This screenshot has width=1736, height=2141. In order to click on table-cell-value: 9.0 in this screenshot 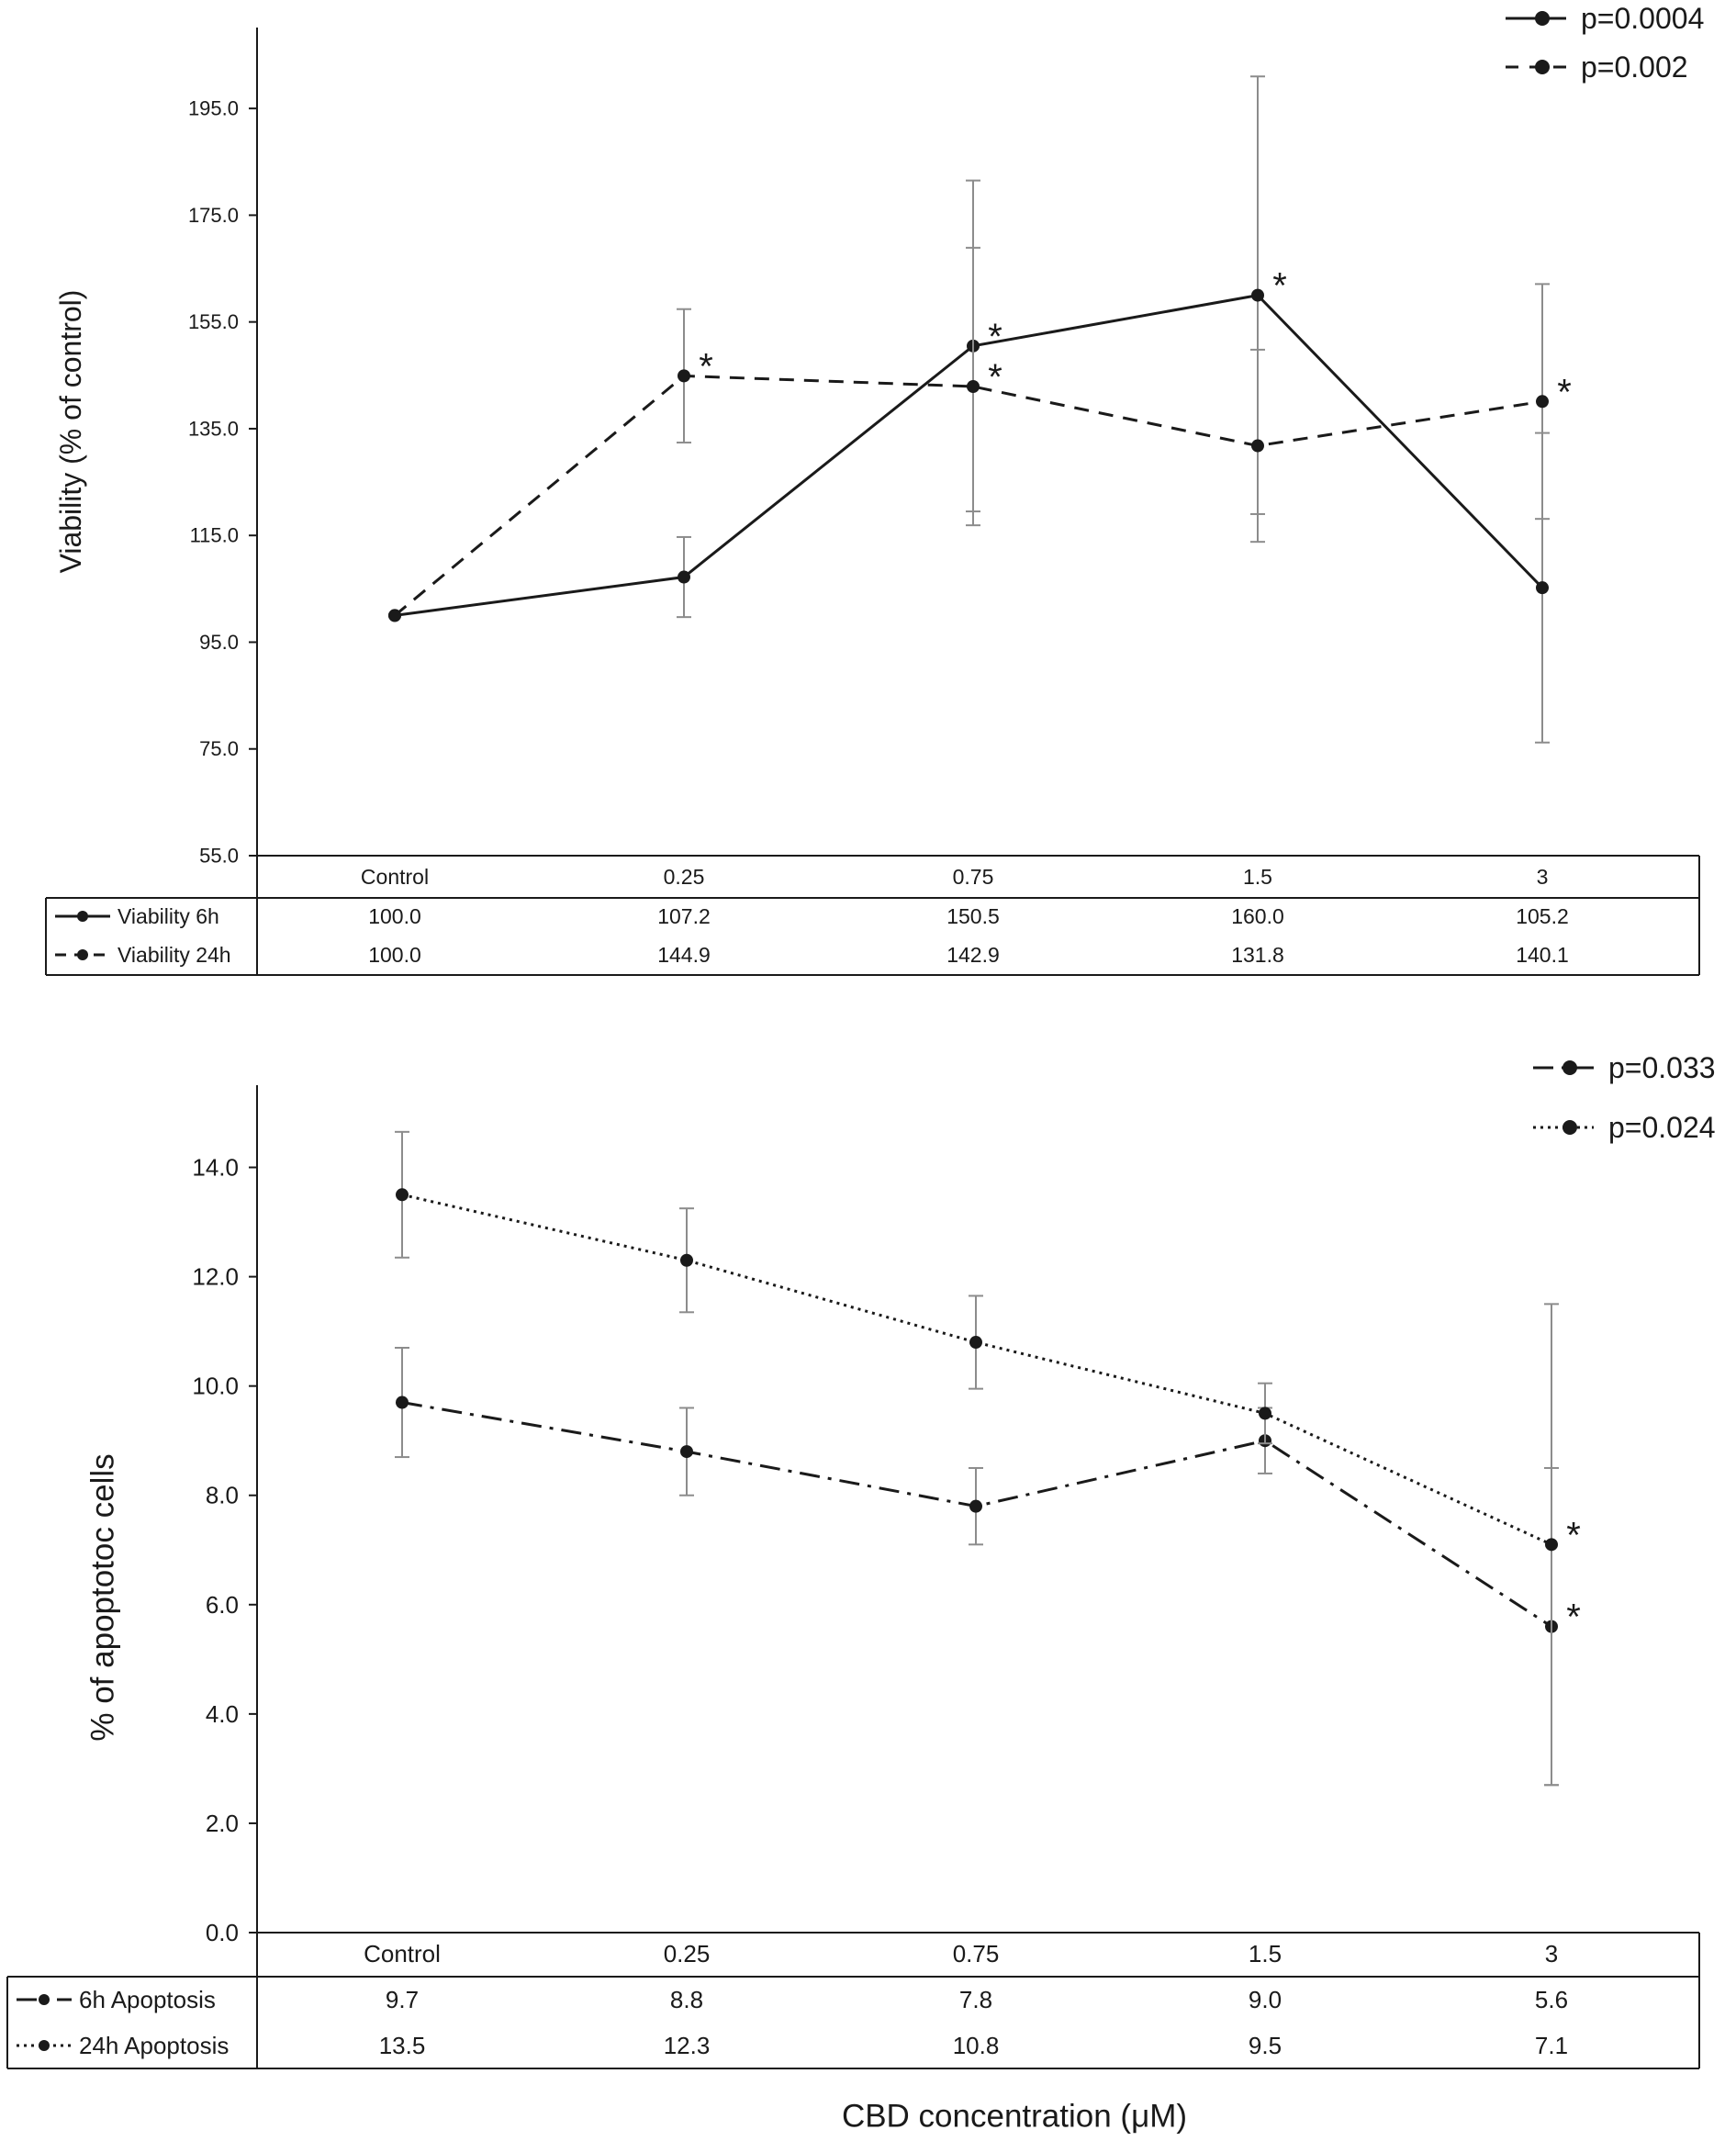, I will do `click(1265, 2000)`.